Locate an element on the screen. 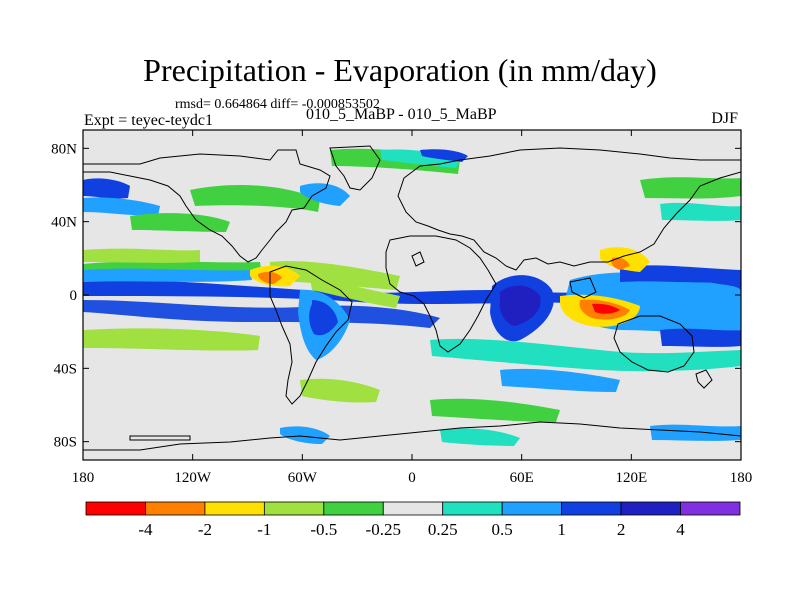  season-label: DJF is located at coordinates (724, 118).